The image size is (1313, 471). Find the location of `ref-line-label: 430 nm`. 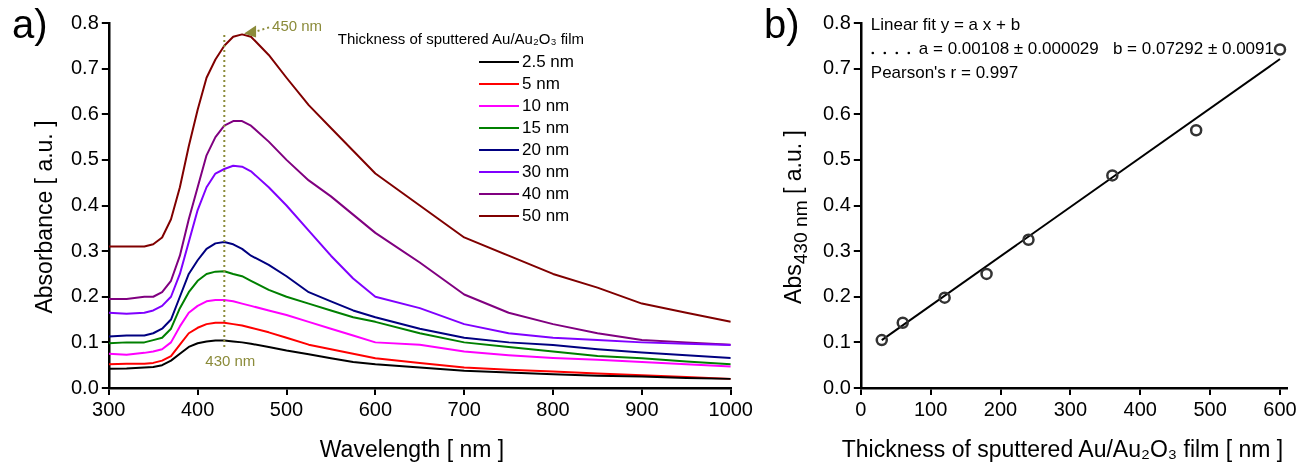

ref-line-label: 430 nm is located at coordinates (230, 361).